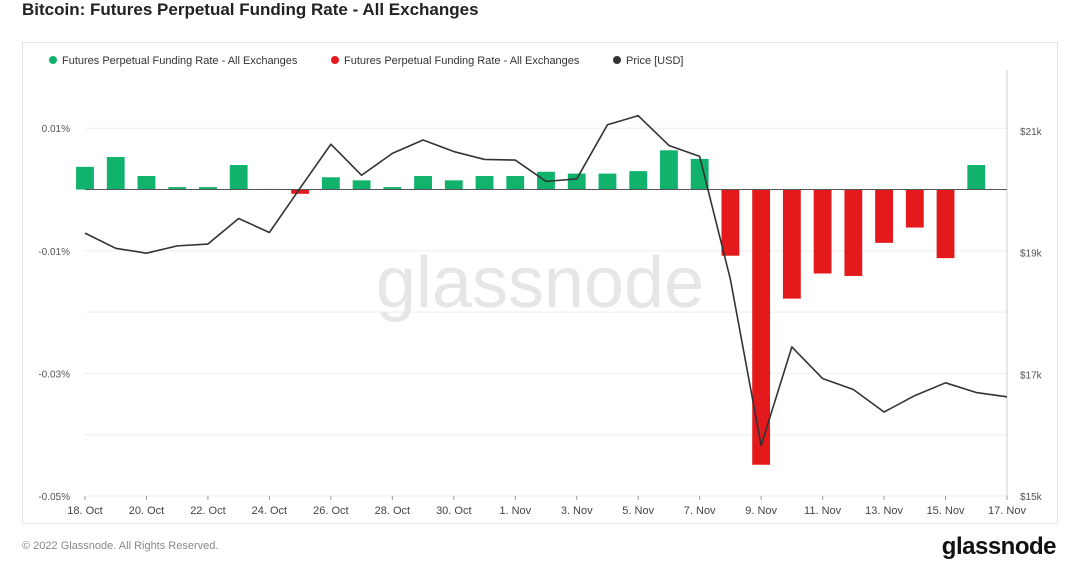 The image size is (1080, 561). What do you see at coordinates (823, 511) in the screenshot?
I see `x-tick-label: 11. Nov` at bounding box center [823, 511].